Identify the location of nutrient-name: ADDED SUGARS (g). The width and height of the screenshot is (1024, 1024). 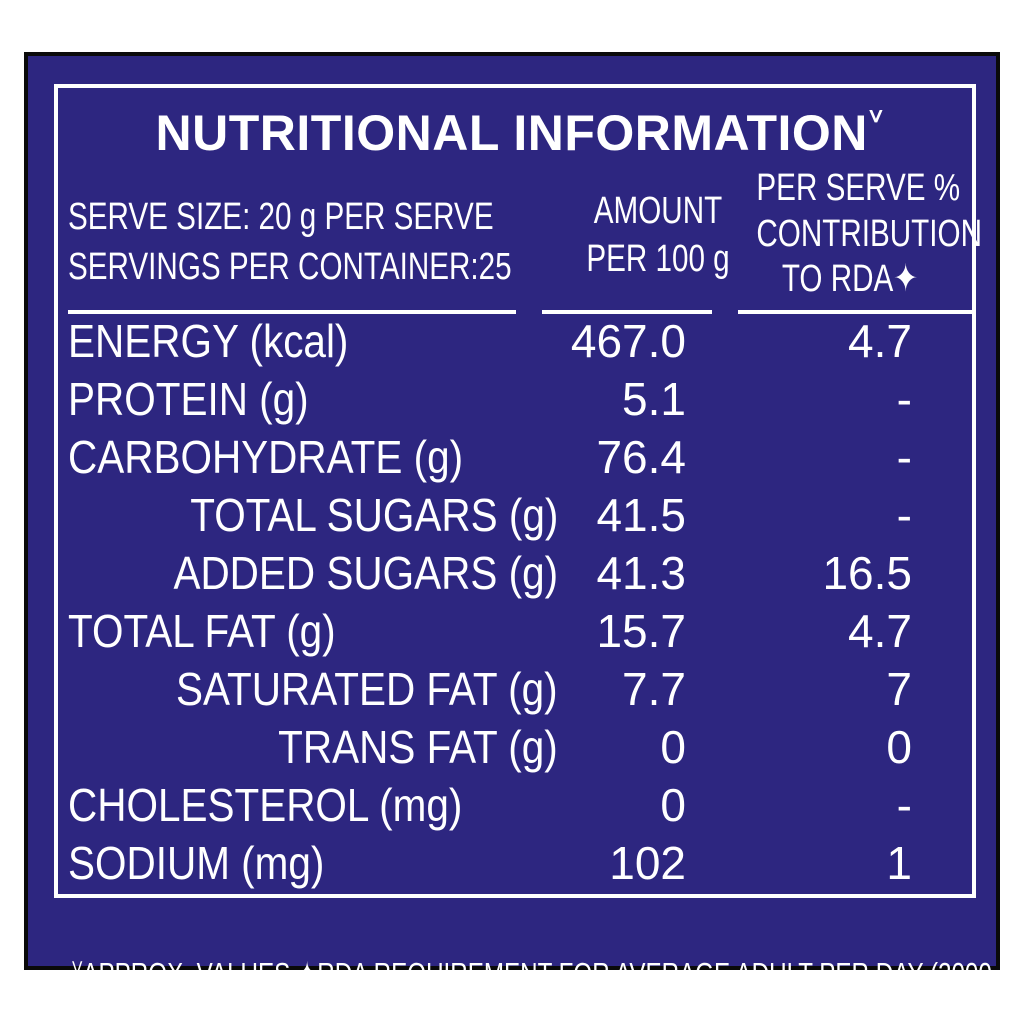
(365, 573).